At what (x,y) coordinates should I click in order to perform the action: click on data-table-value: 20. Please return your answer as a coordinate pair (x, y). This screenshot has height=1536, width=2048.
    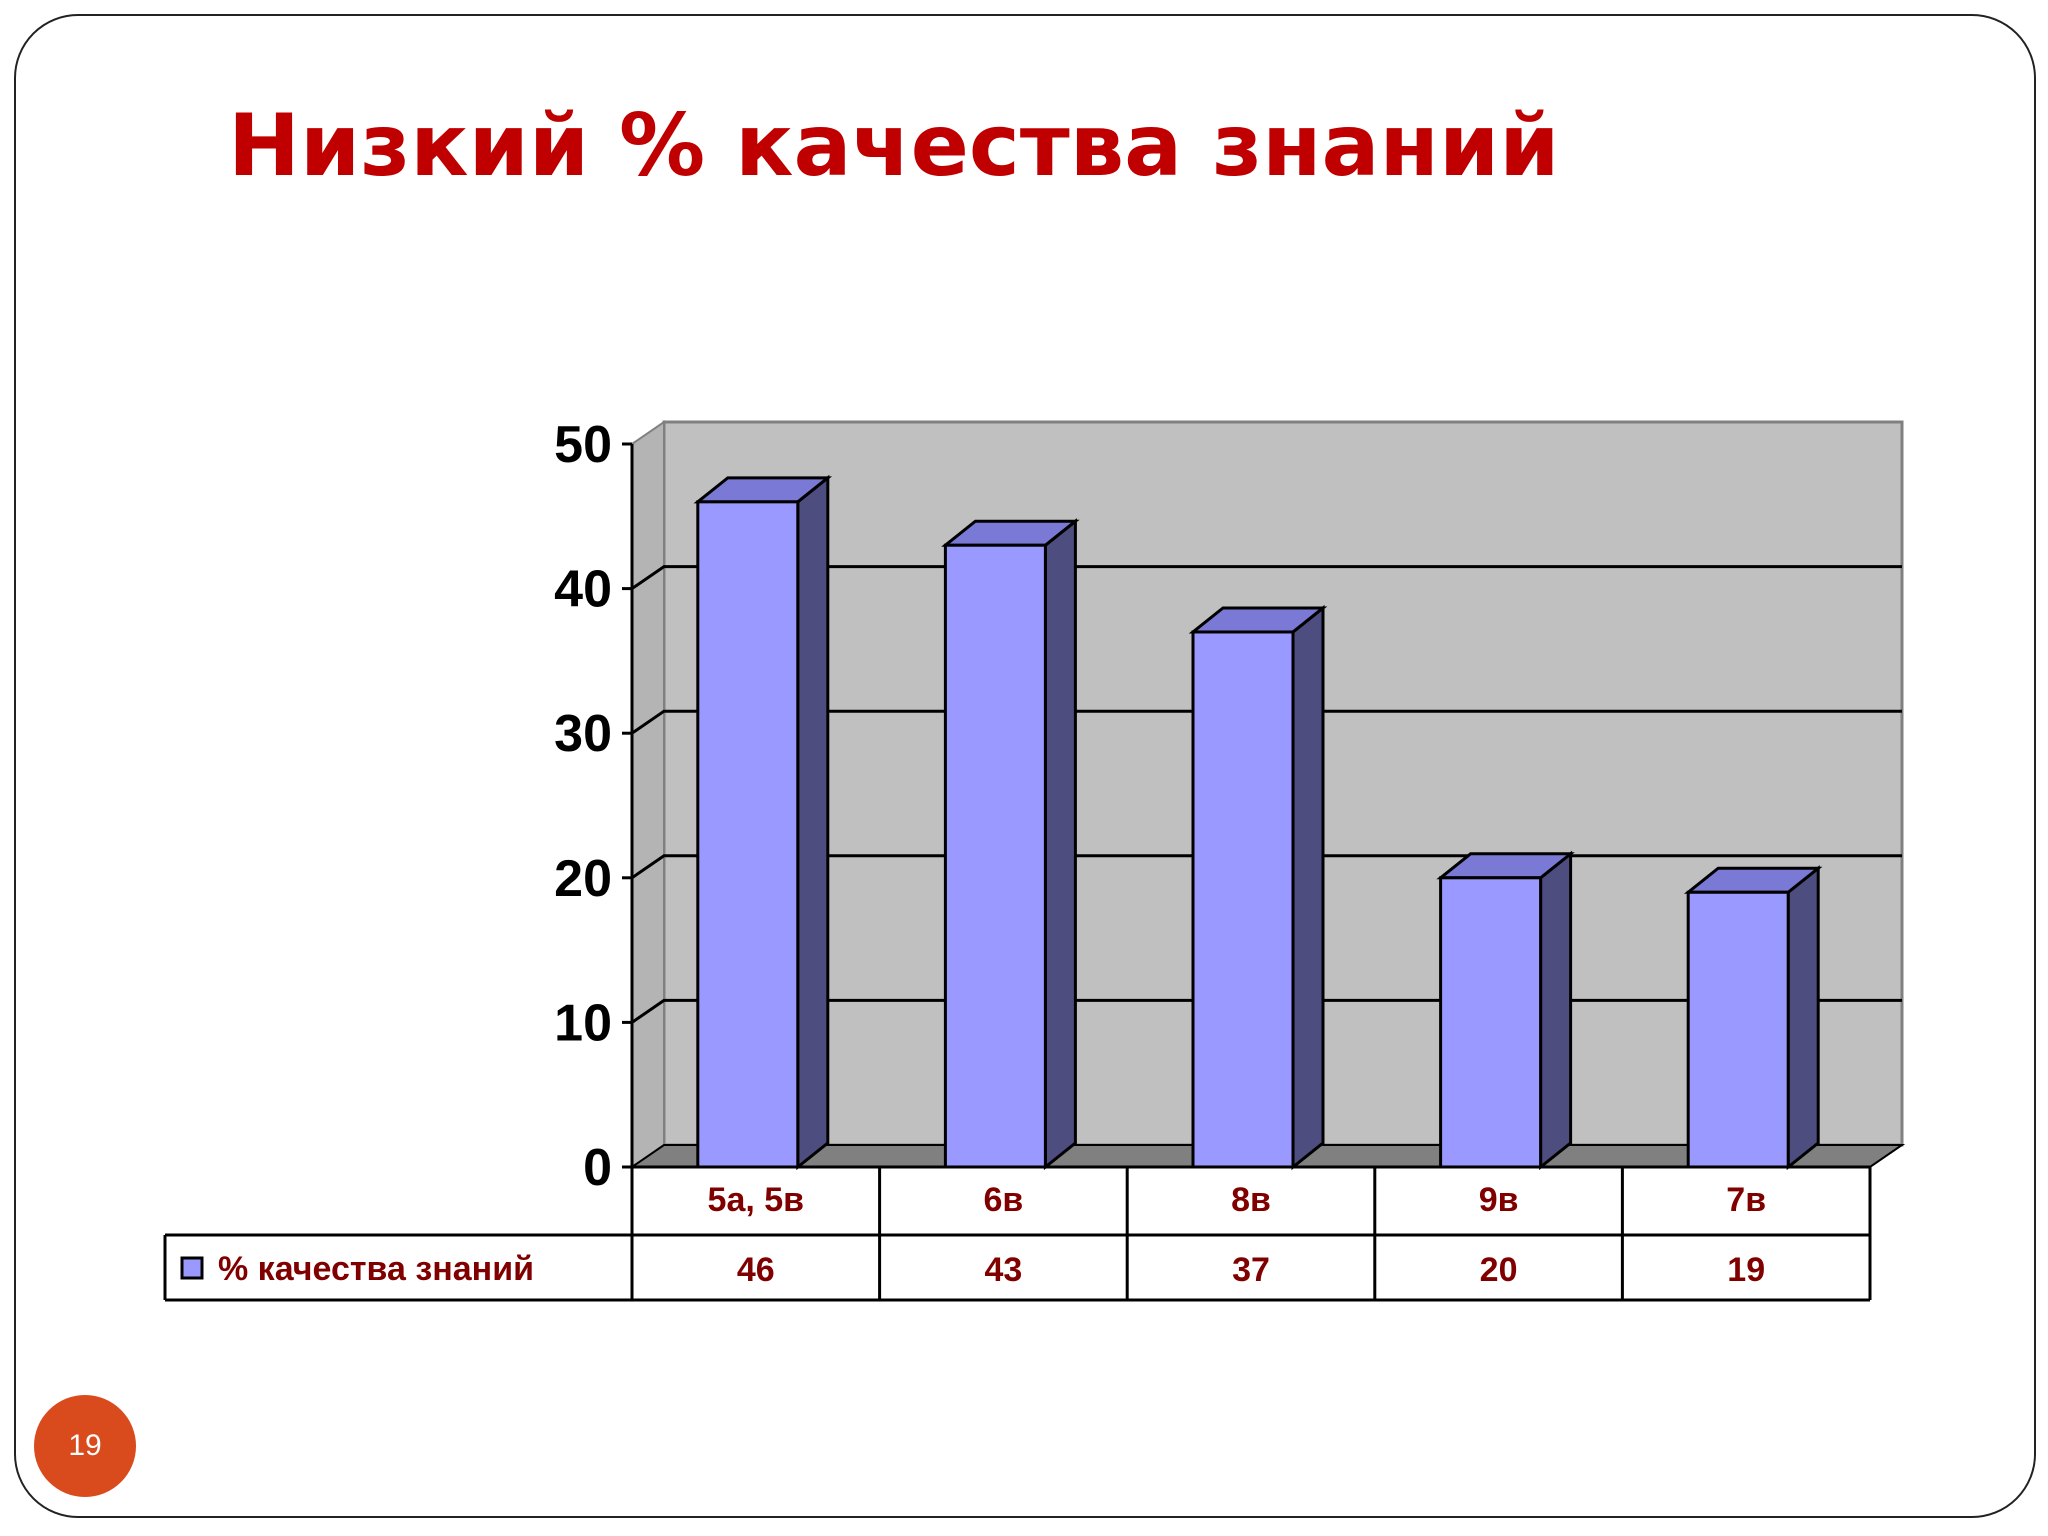
    Looking at the image, I should click on (1499, 1270).